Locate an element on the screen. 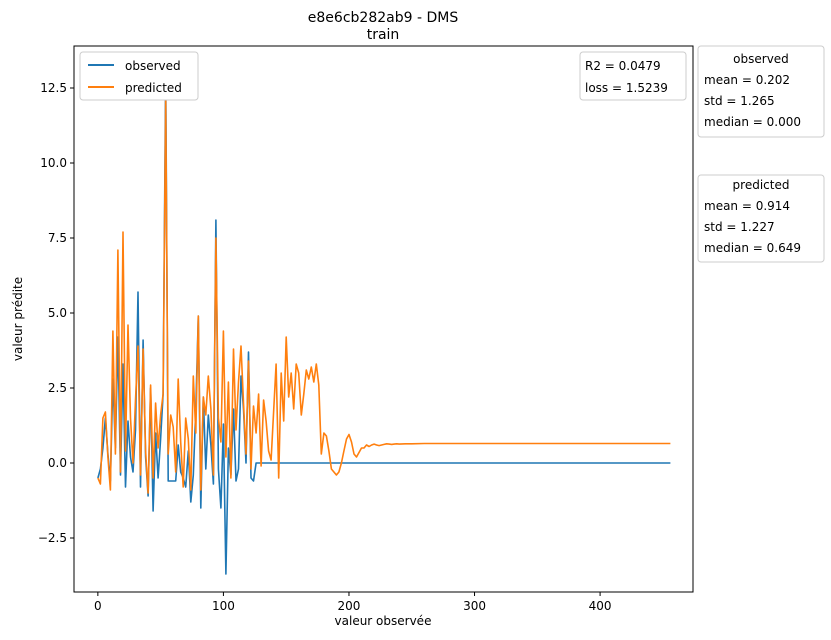 This screenshot has height=640, width=831. y-tick-label: 12.5 is located at coordinates (53, 88).